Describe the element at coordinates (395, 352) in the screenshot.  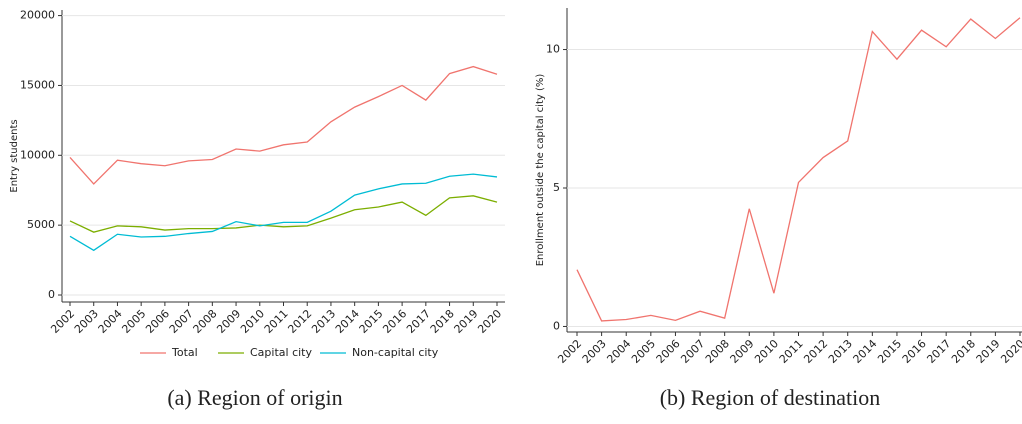
I see `legend-label: Non-capital city` at that location.